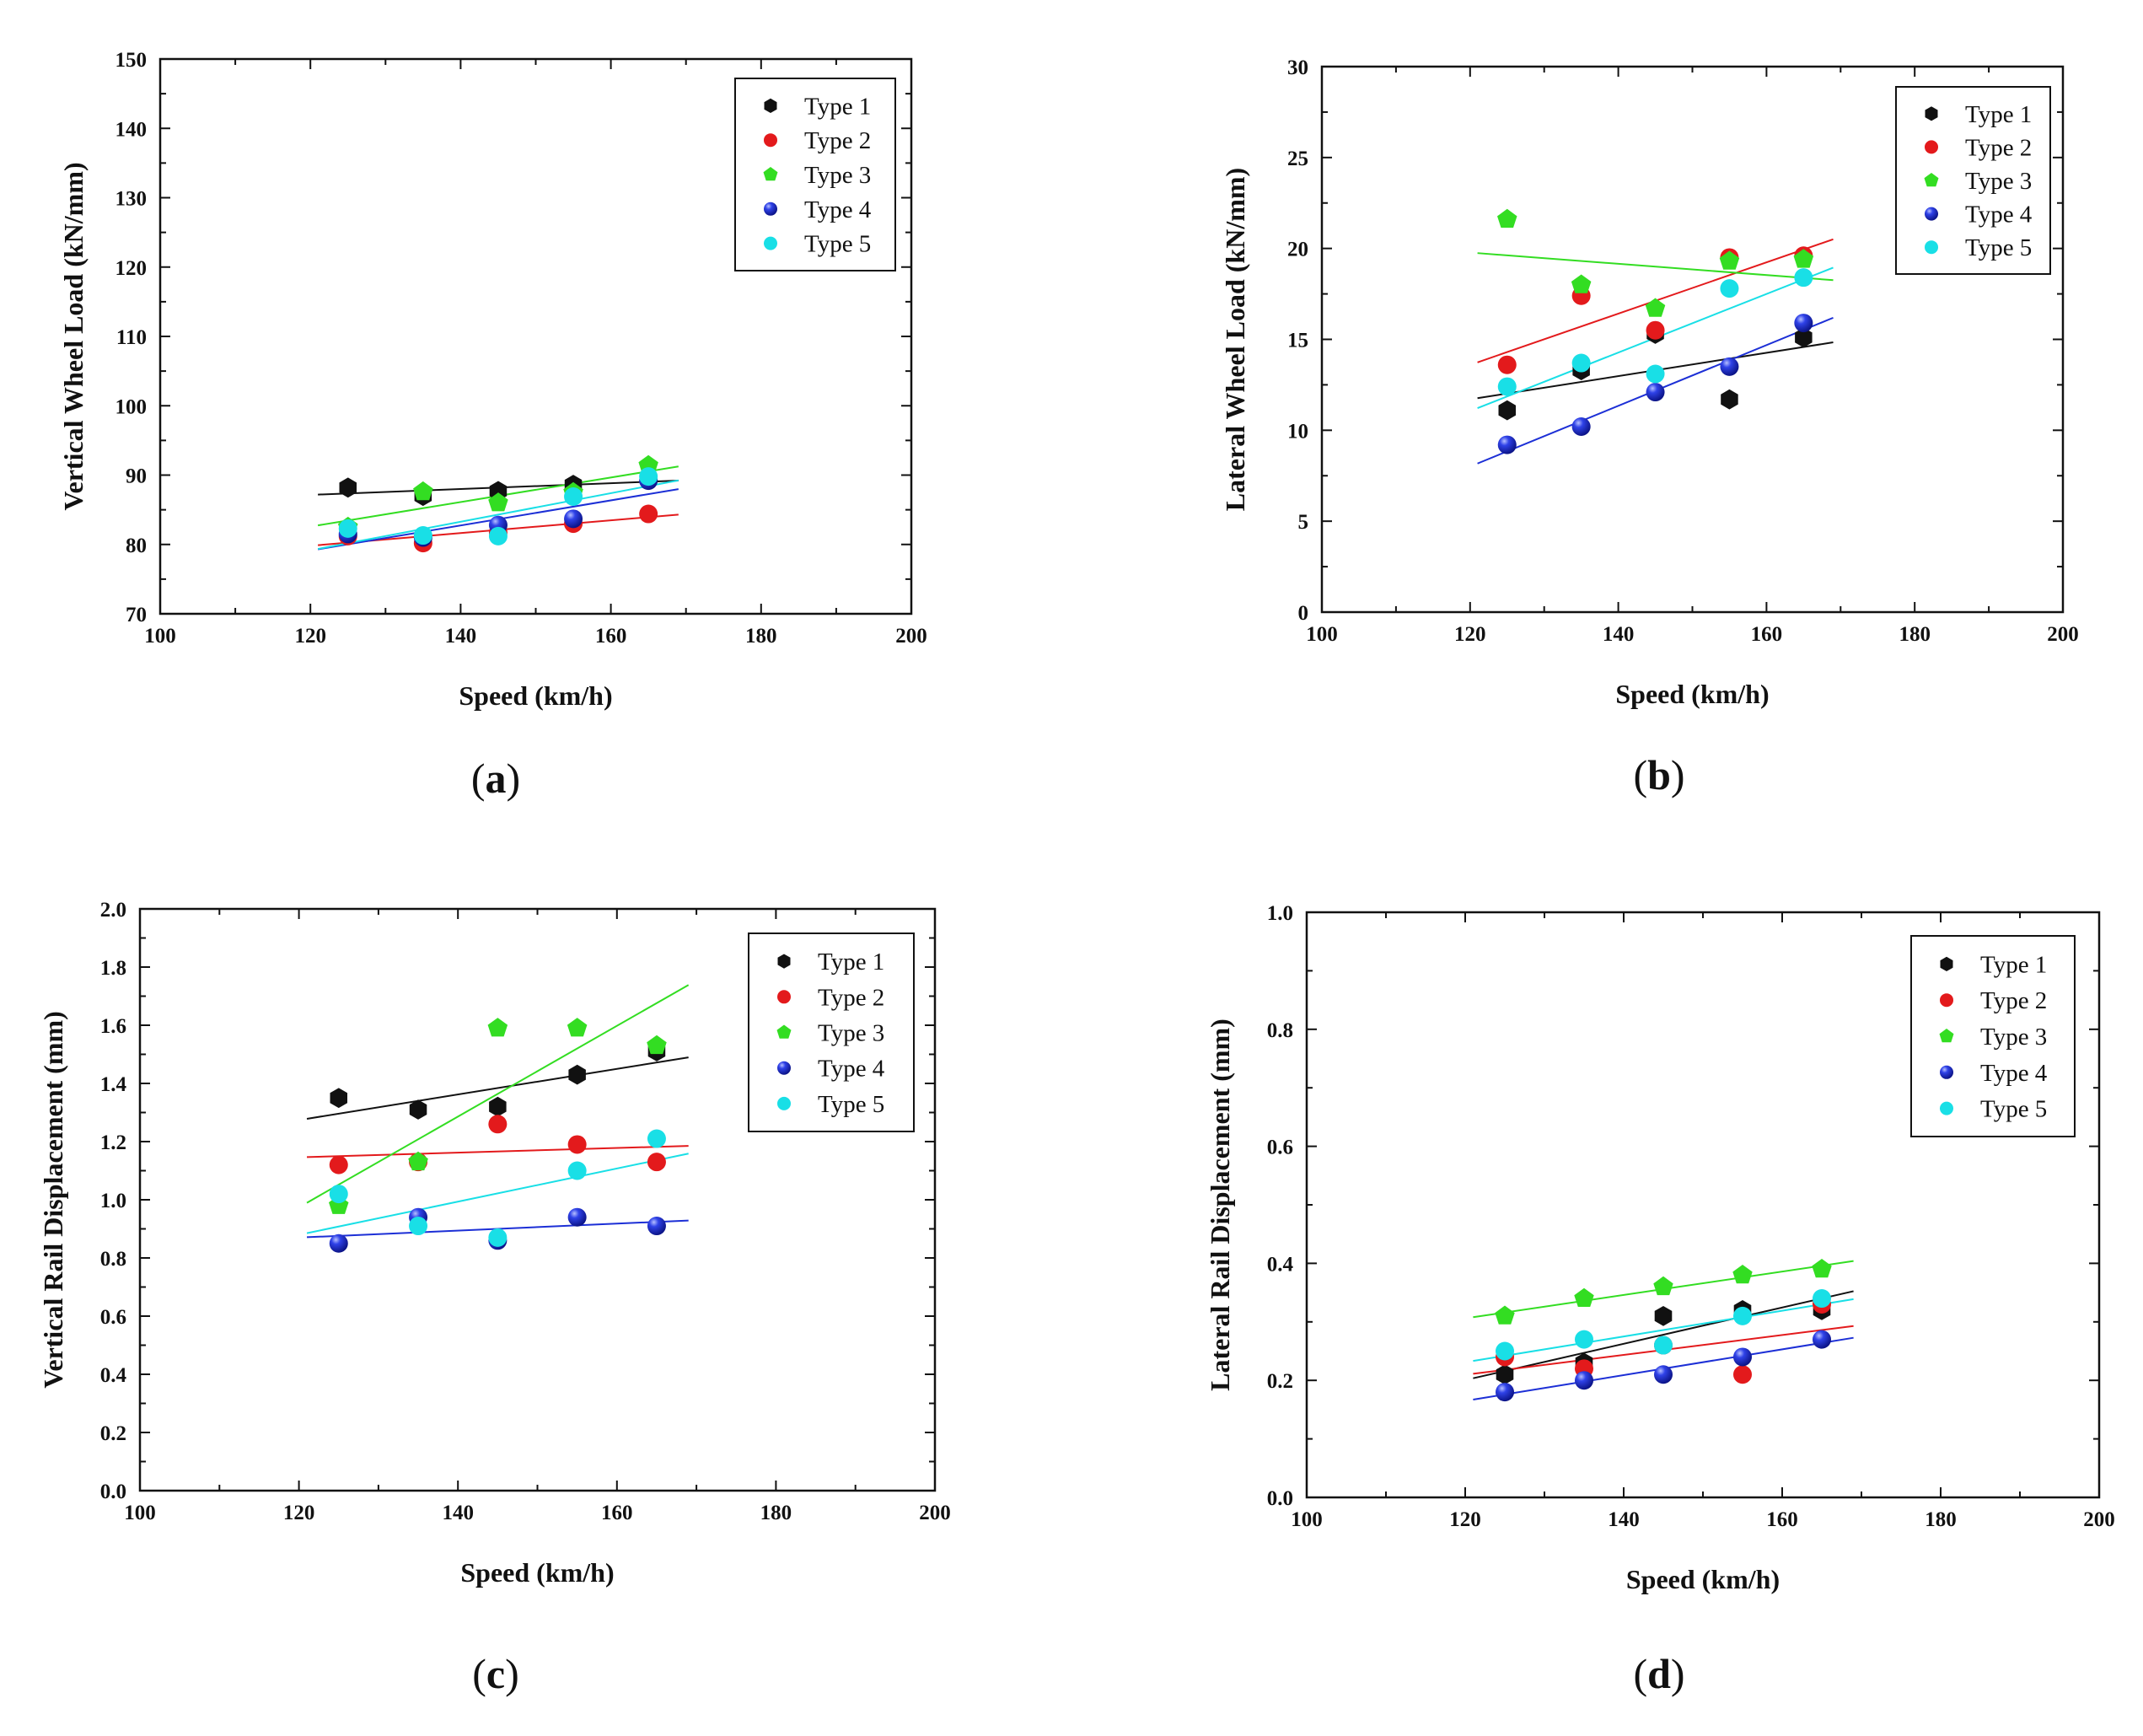 This screenshot has width=2143, height=1736. Describe the element at coordinates (496, 778) in the screenshot. I see `caption-letter: a` at that location.